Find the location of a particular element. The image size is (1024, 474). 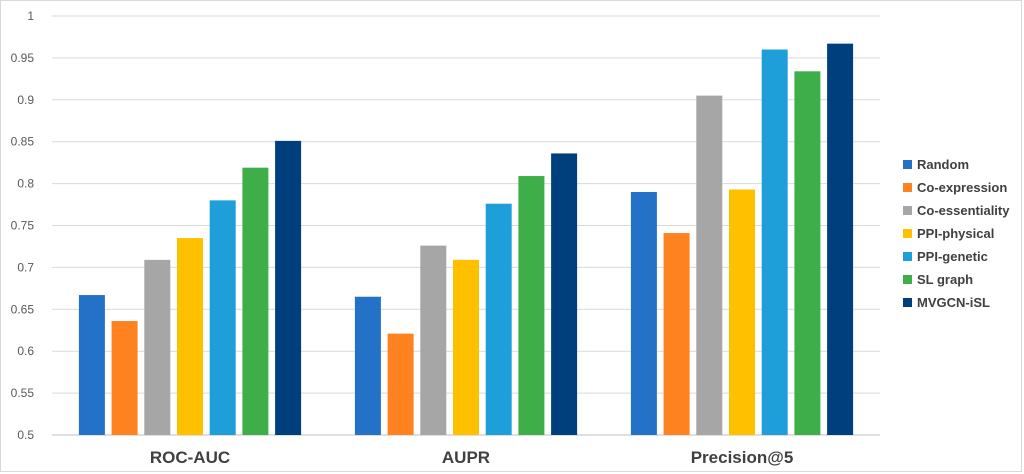

legend-label: Co-expression is located at coordinates (962, 187).